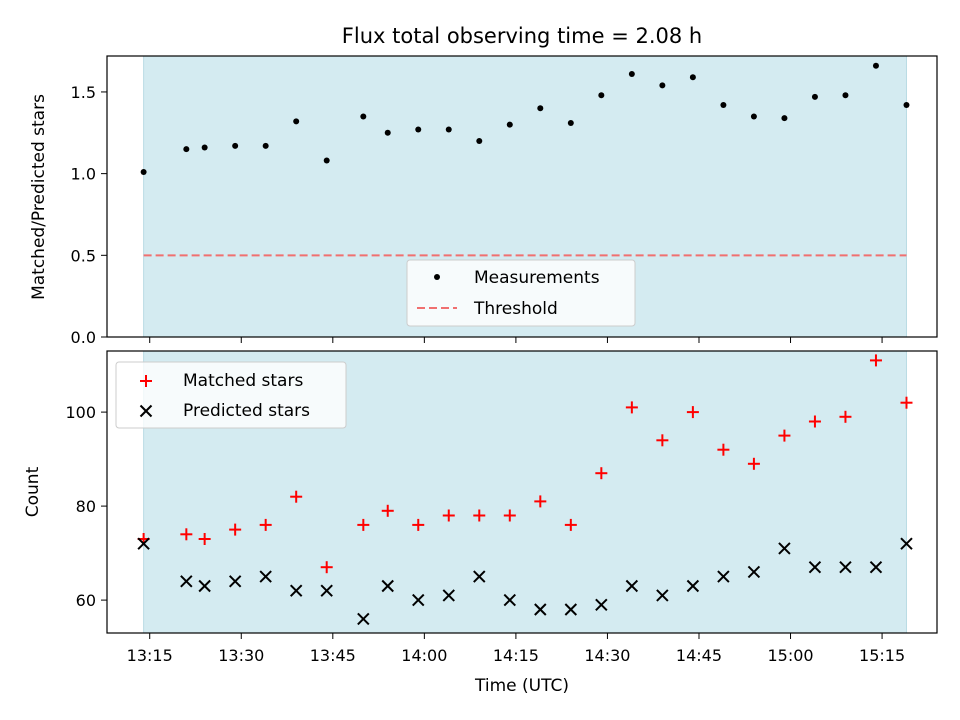  What do you see at coordinates (521, 686) in the screenshot?
I see `x-axis-label: Time (UTC)` at bounding box center [521, 686].